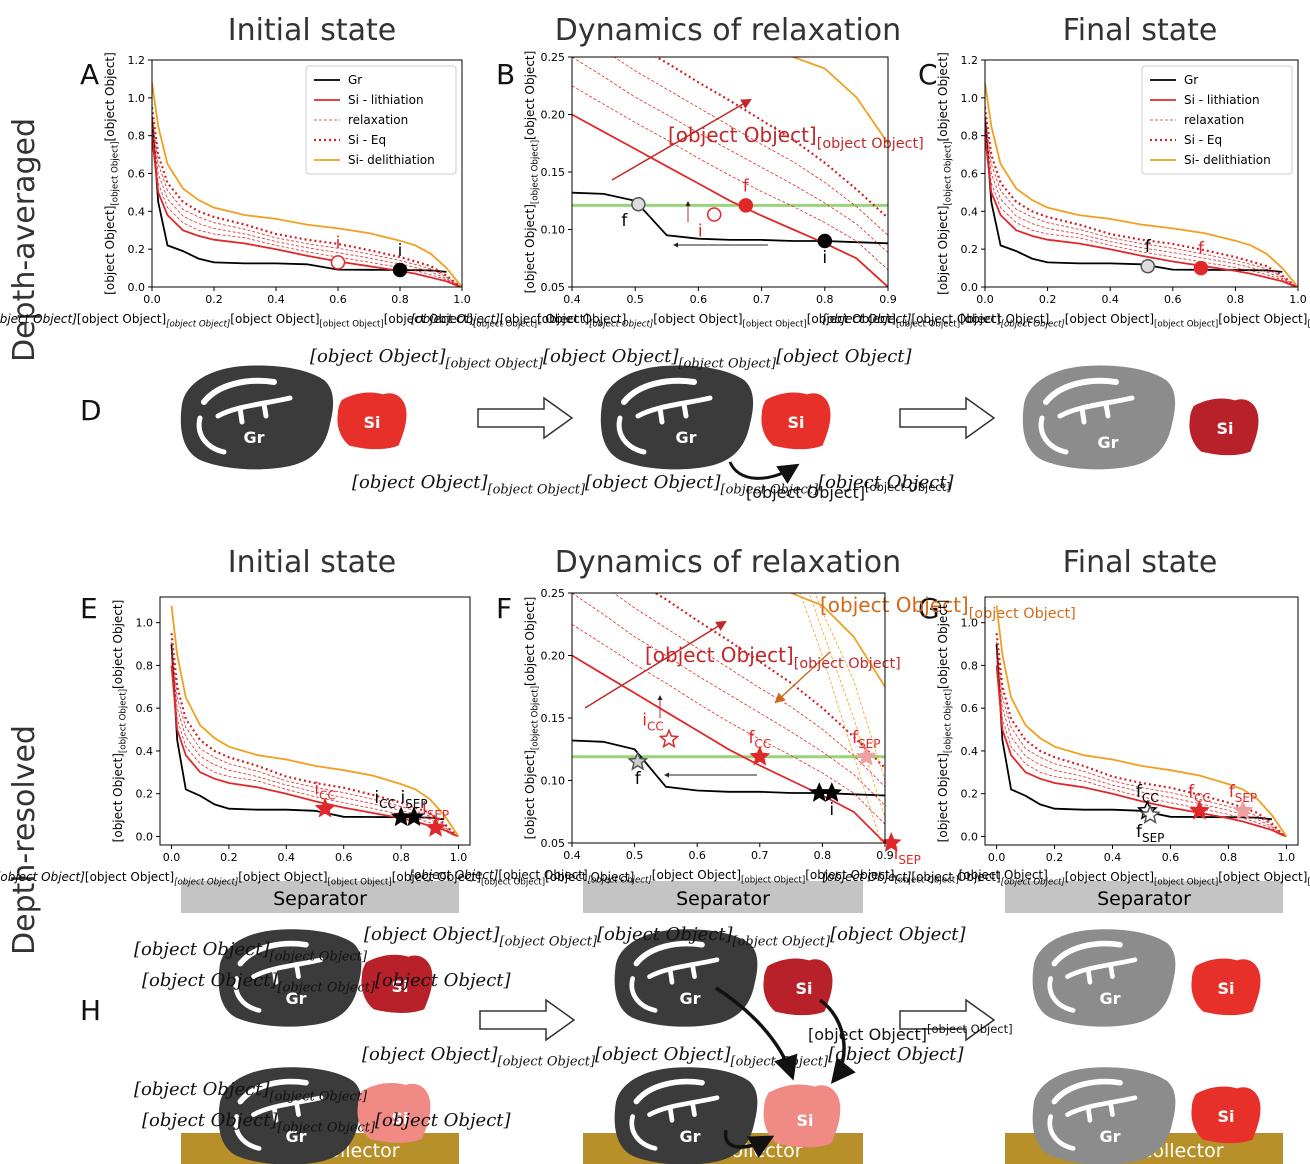 The height and width of the screenshot is (1164, 1310). Describe the element at coordinates (985, 299) in the screenshot. I see `x-tick-label: 0.0` at that location.